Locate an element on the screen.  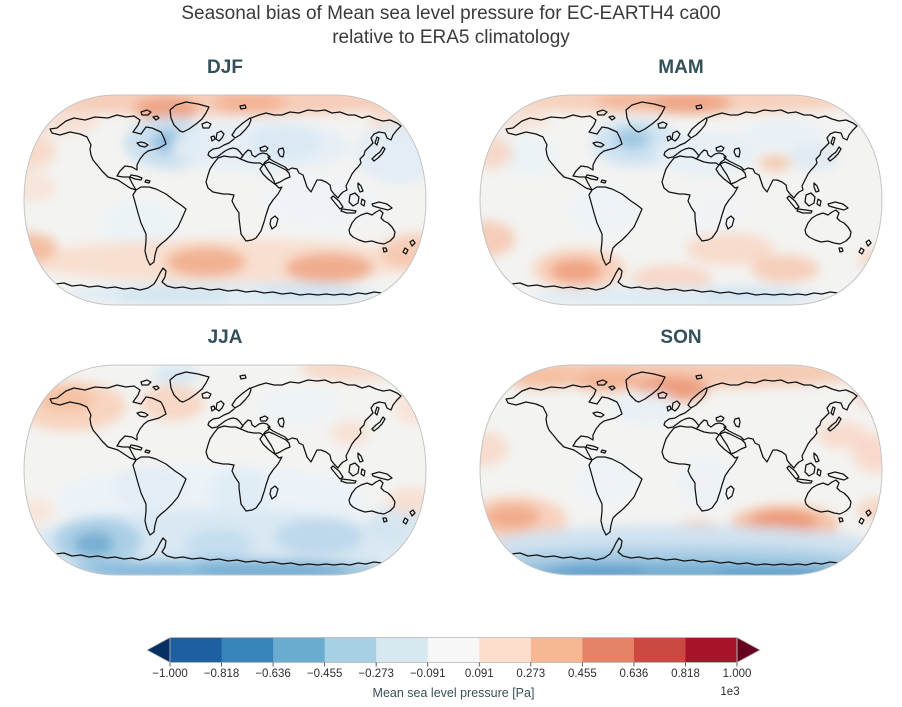
map-svg-mam is located at coordinates (681, 200).